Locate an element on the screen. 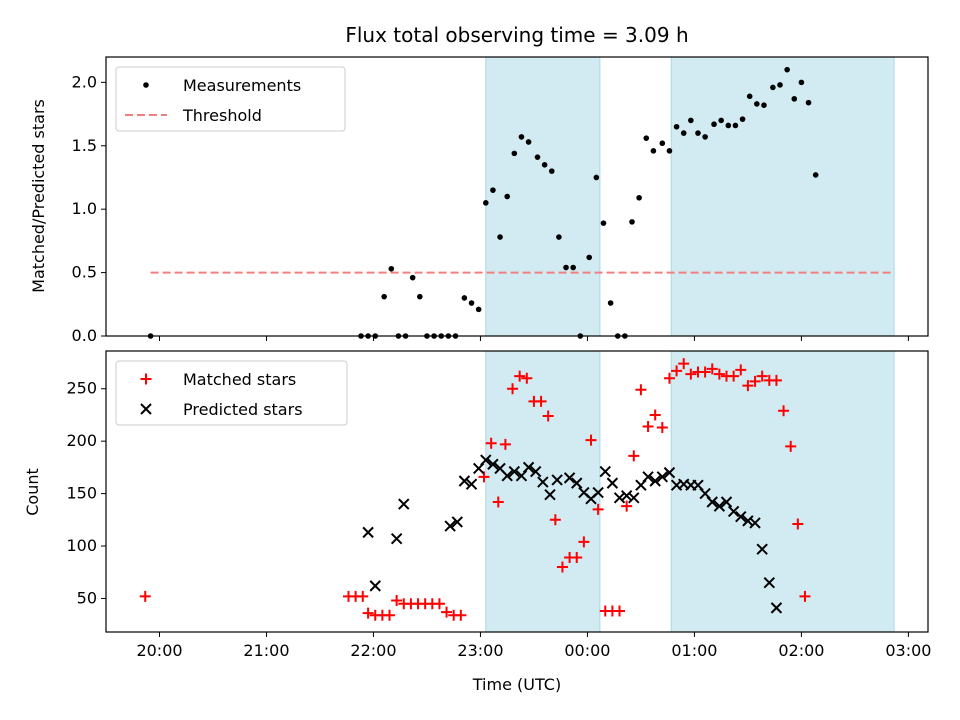 The image size is (960, 720). figure-title: Flux total observing time = 3.09 h is located at coordinates (516, 35).